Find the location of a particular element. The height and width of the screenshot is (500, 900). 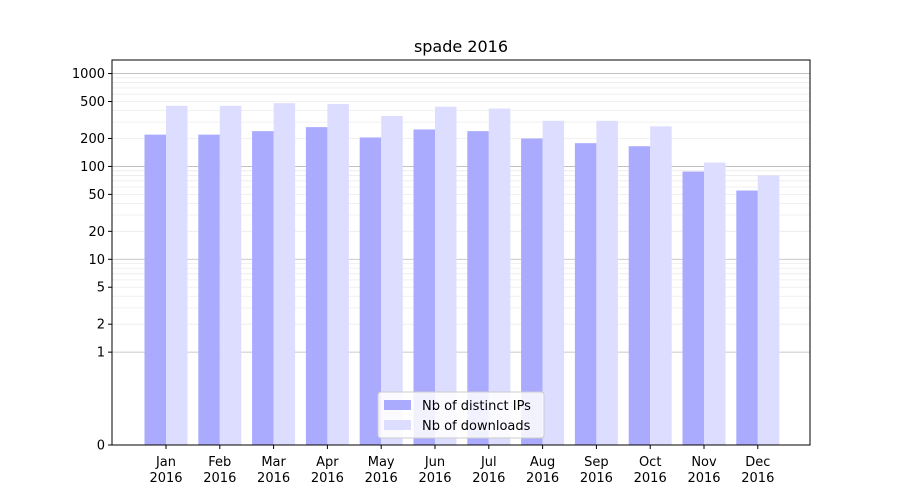

x-tick-label-month: Jun is located at coordinates (434, 462).